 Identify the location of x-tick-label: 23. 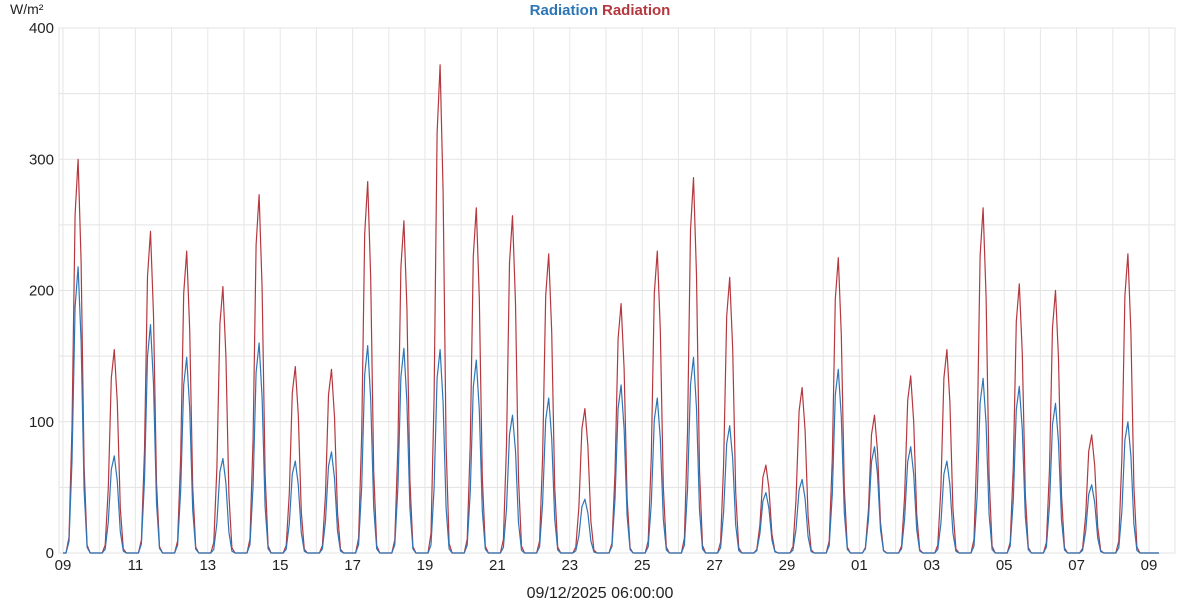
(569, 565).